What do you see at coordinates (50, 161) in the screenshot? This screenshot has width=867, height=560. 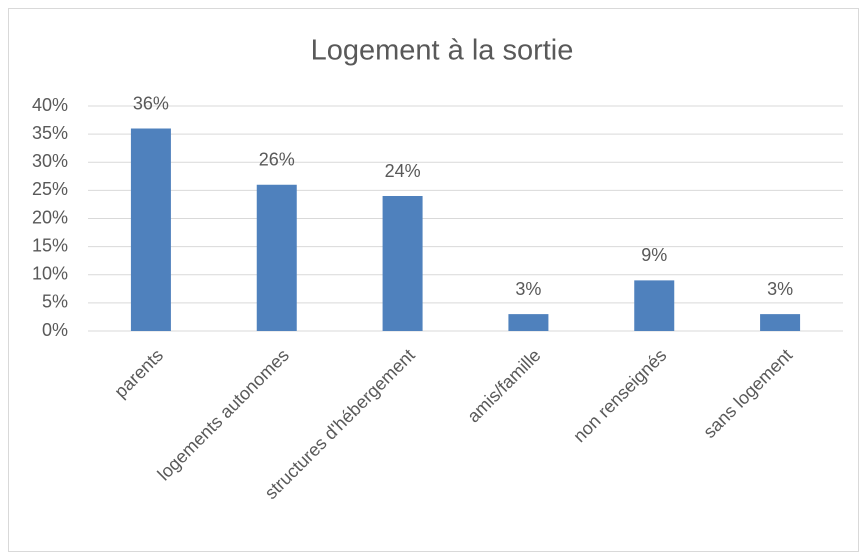 I see `y-tick-label: 30%` at bounding box center [50, 161].